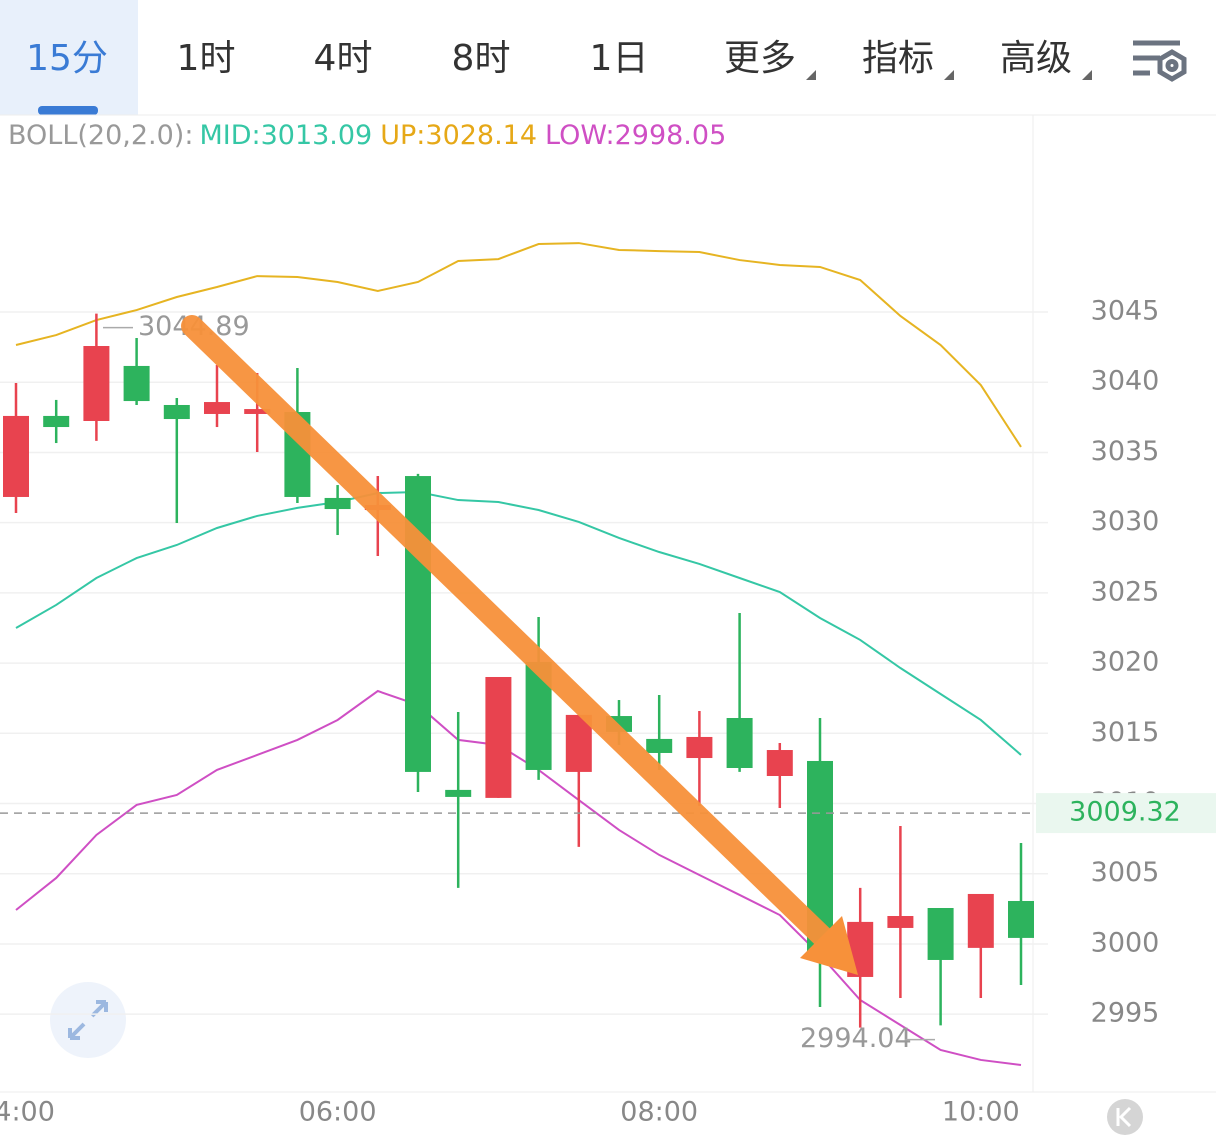 This screenshot has height=1143, width=1216. Describe the element at coordinates (635, 135) in the screenshot. I see `indicator-low: LOW:2998.05` at that location.